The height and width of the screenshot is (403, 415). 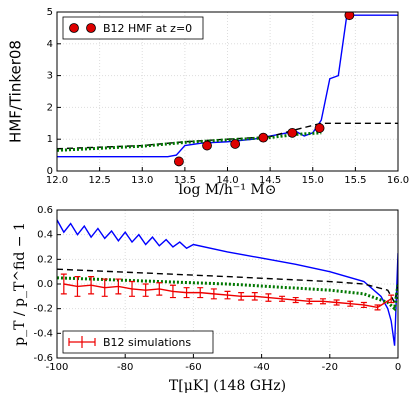 What do you see at coordinates (147, 342) in the screenshot?
I see `legend-label: B12 simulations` at bounding box center [147, 342].